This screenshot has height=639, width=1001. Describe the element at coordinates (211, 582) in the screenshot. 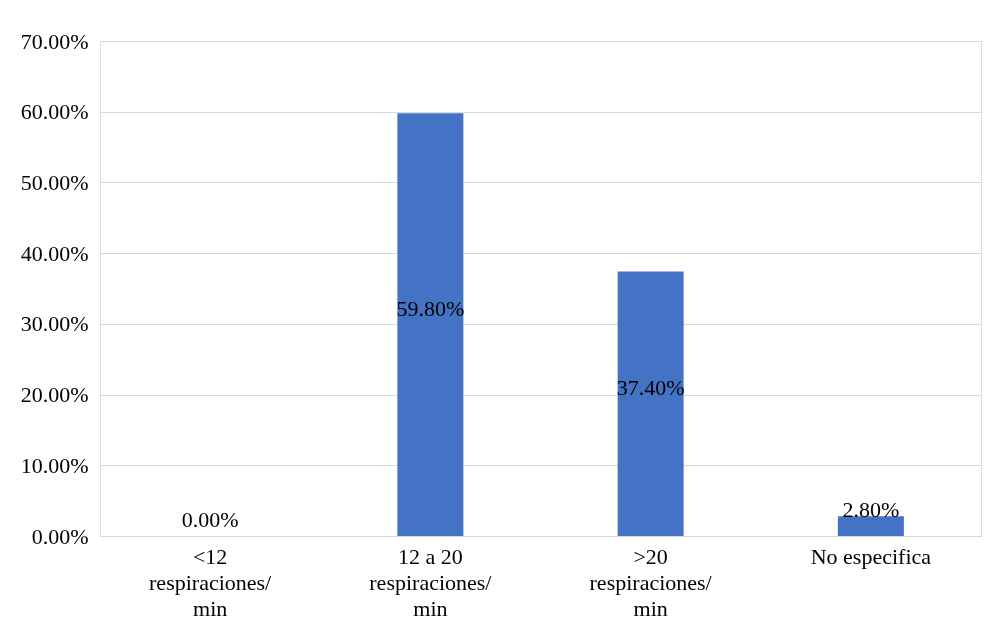

I see `x-tick-label: <12 respiraciones/ min` at that location.